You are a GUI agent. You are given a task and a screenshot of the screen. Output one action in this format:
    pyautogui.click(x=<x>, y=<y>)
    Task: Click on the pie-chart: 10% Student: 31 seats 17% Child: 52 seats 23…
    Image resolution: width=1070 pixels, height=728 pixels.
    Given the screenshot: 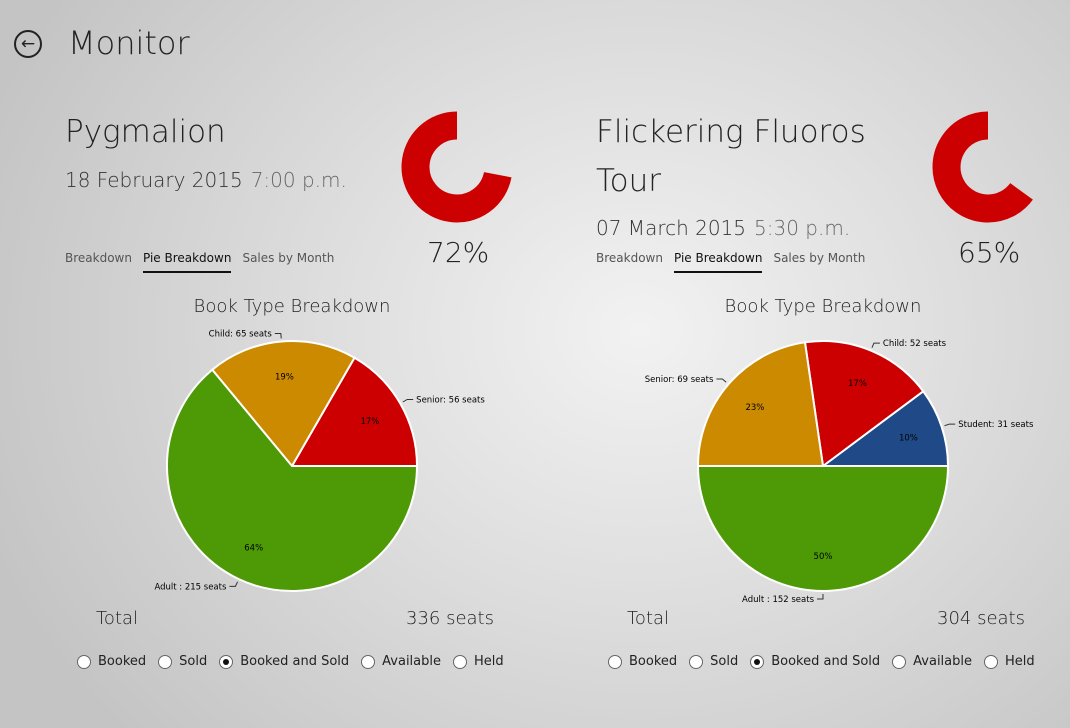 What is the action you would take?
    pyautogui.click(x=839, y=472)
    